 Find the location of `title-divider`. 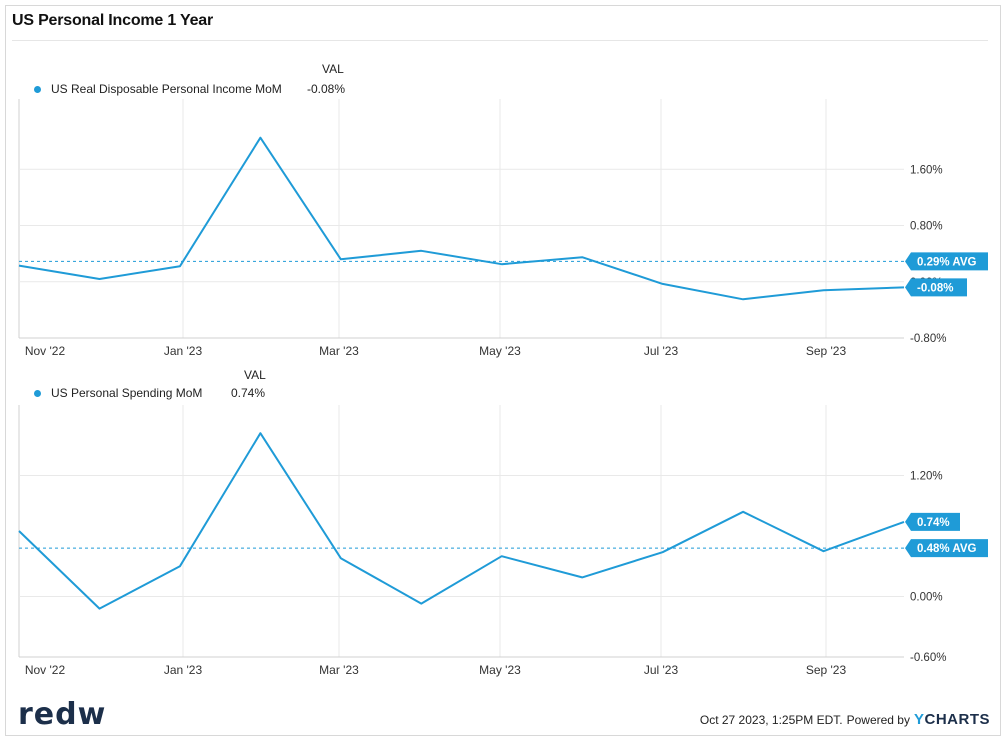

title-divider is located at coordinates (500, 40).